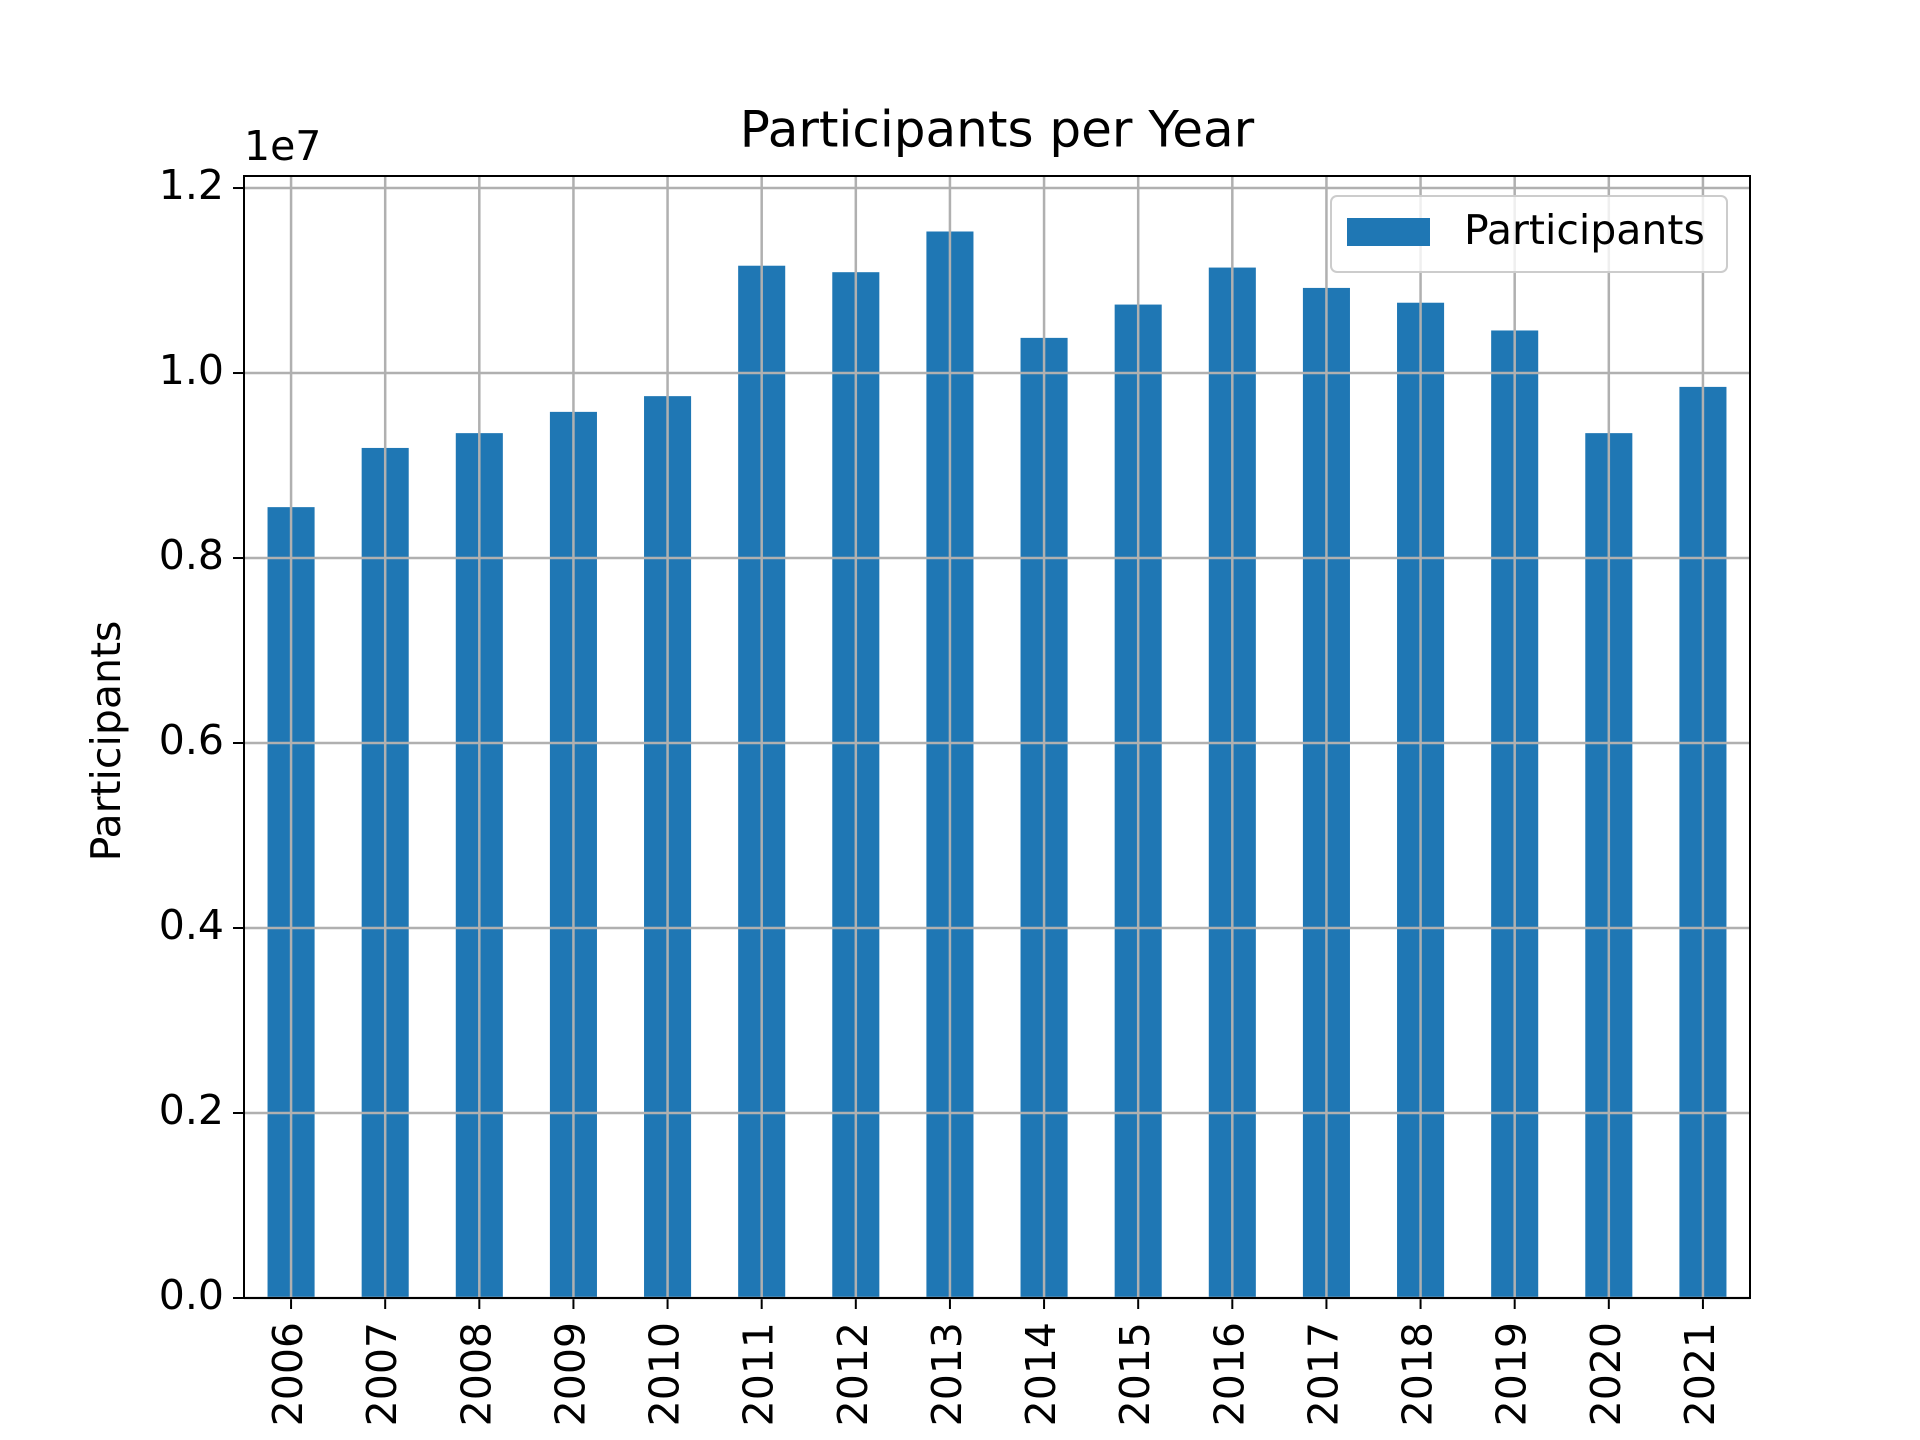 Image resolution: width=1920 pixels, height=1440 pixels. Describe the element at coordinates (570, 1374) in the screenshot. I see `x-tick-label: 2009` at that location.